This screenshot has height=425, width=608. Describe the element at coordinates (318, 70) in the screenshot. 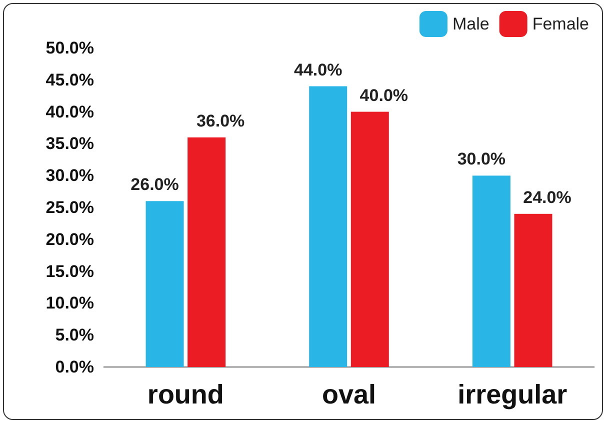

I see `data-label: 44.0%` at that location.